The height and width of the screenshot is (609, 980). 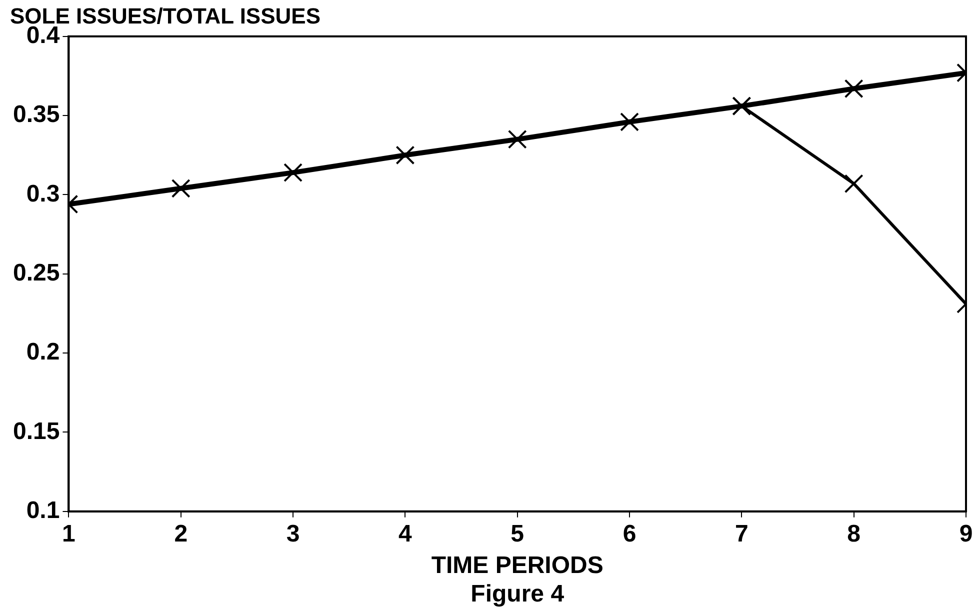 I want to click on x-tick-label: 7, so click(x=741, y=534).